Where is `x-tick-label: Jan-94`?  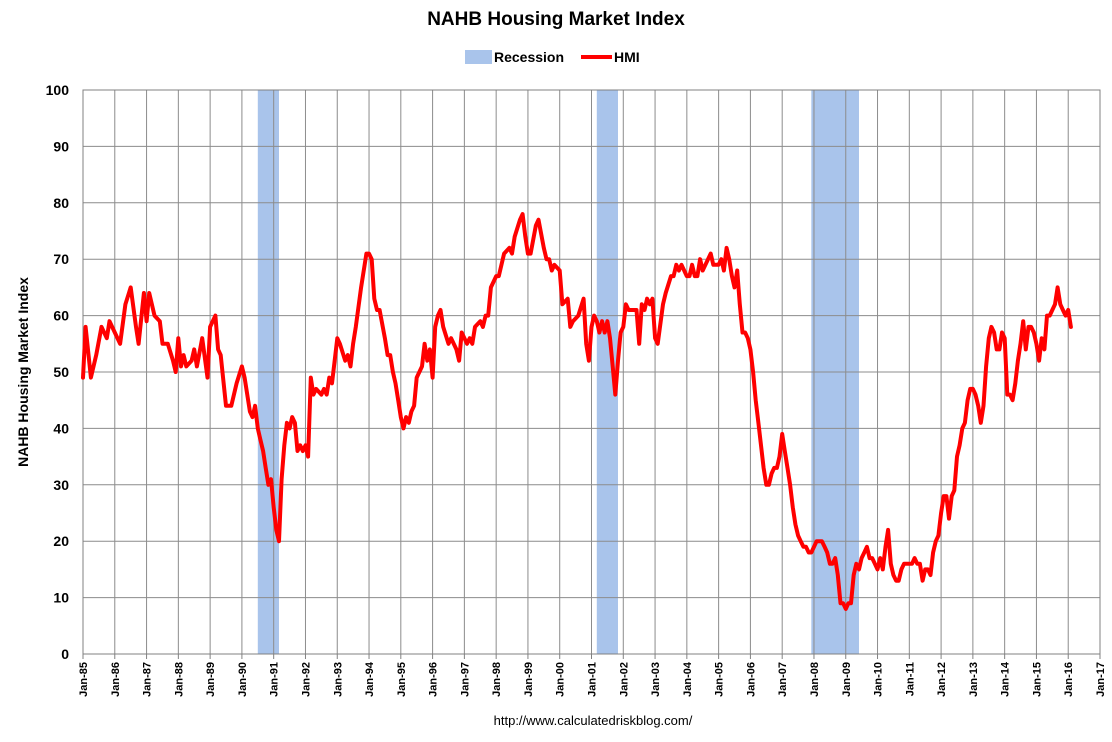 x-tick-label: Jan-94 is located at coordinates (370, 679).